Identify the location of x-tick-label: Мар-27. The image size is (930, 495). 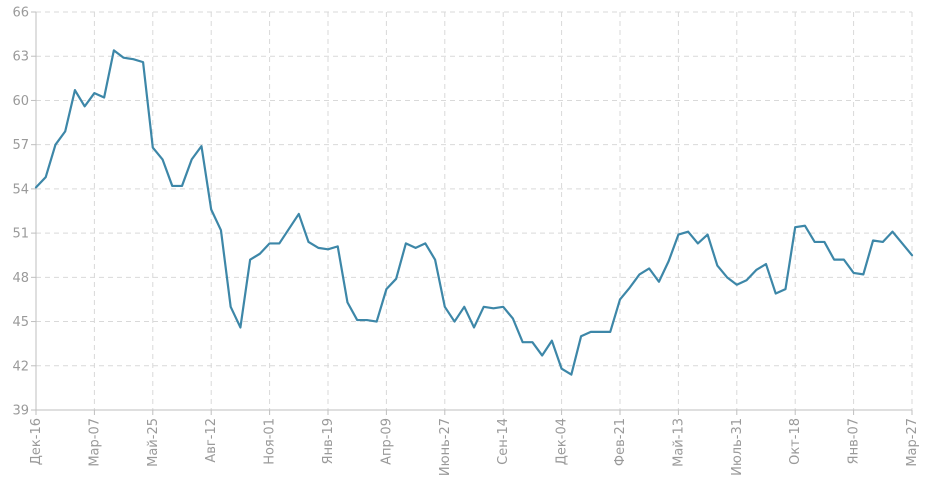
(912, 442).